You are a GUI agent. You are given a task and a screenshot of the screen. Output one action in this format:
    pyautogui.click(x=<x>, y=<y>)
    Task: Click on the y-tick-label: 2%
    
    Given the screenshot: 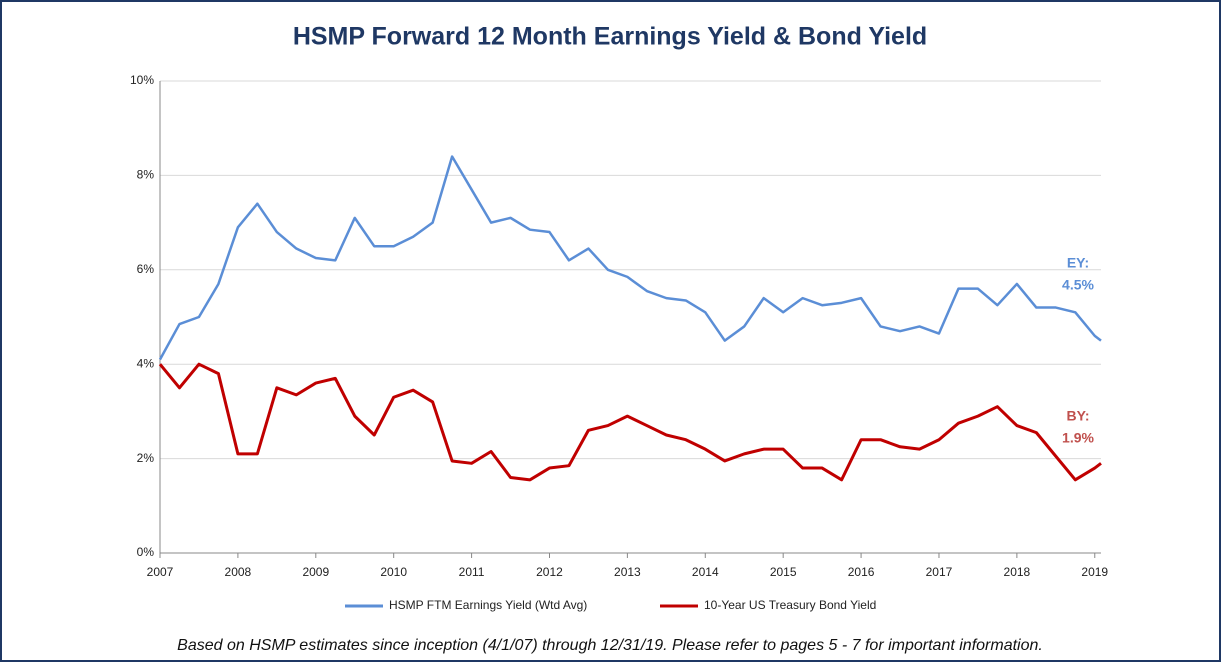 What is the action you would take?
    pyautogui.click(x=146, y=458)
    